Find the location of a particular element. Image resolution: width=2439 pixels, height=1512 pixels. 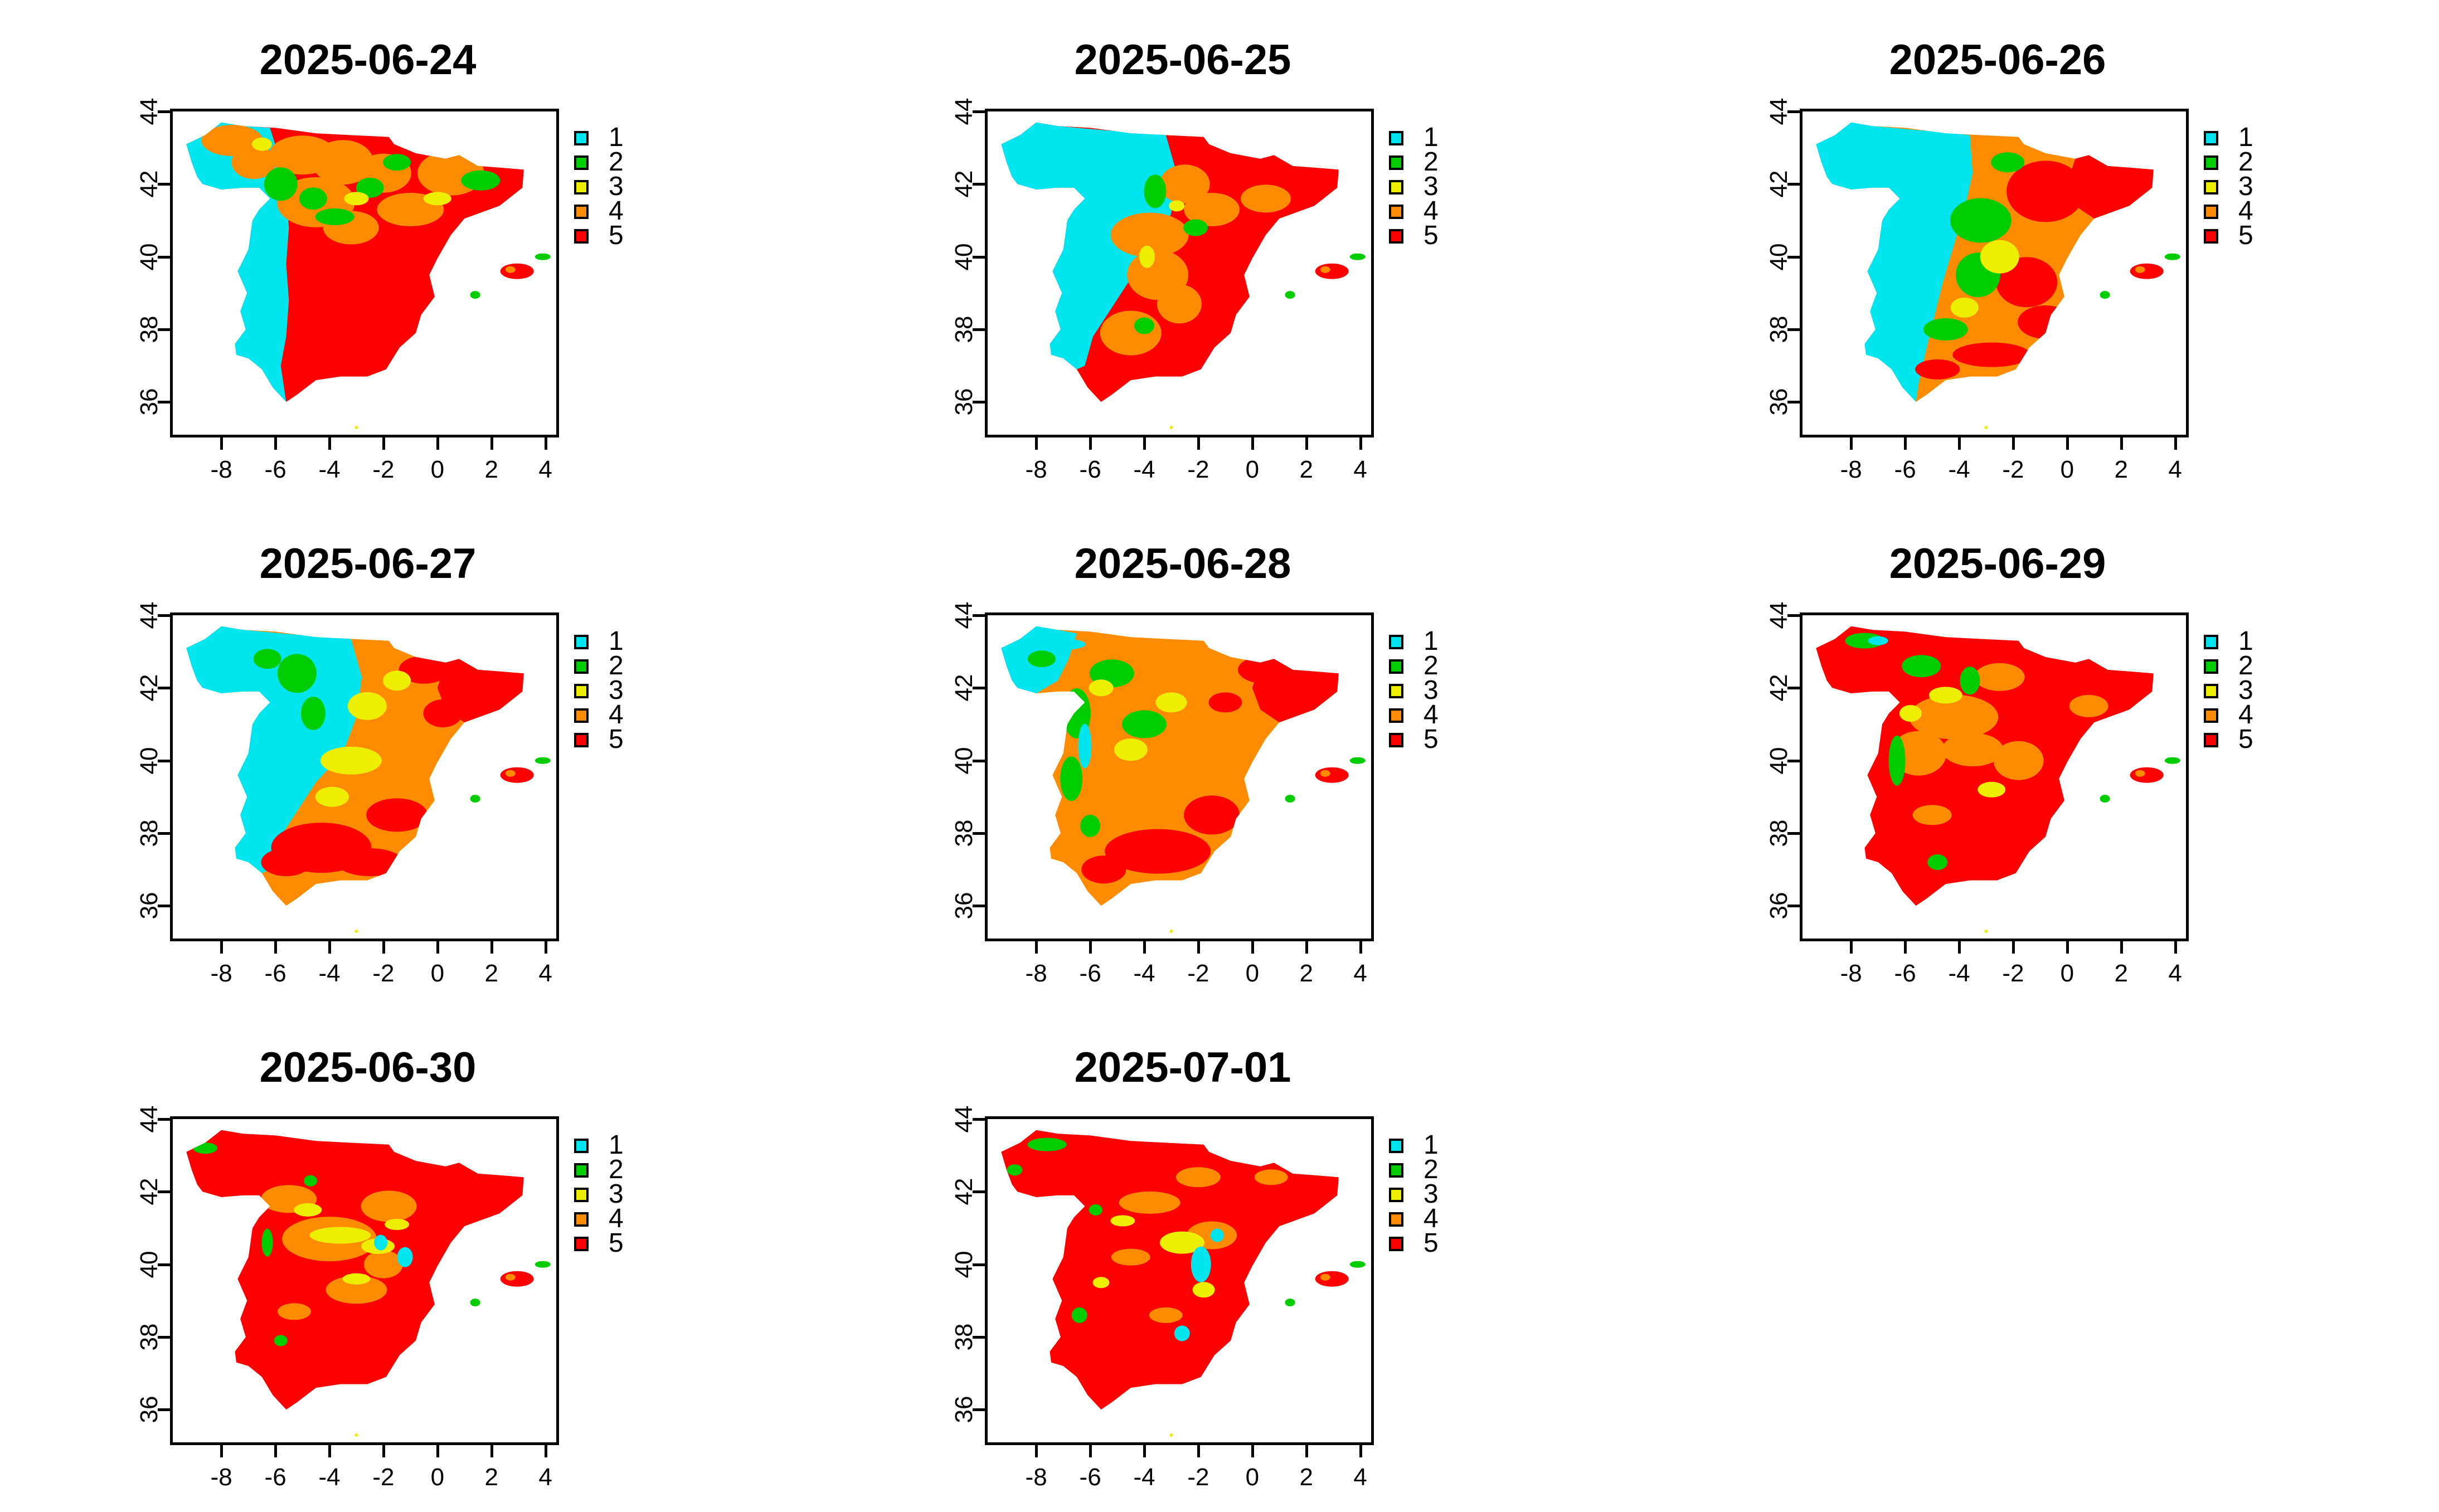

x-axis-tick-label: -4 is located at coordinates (329, 1477).